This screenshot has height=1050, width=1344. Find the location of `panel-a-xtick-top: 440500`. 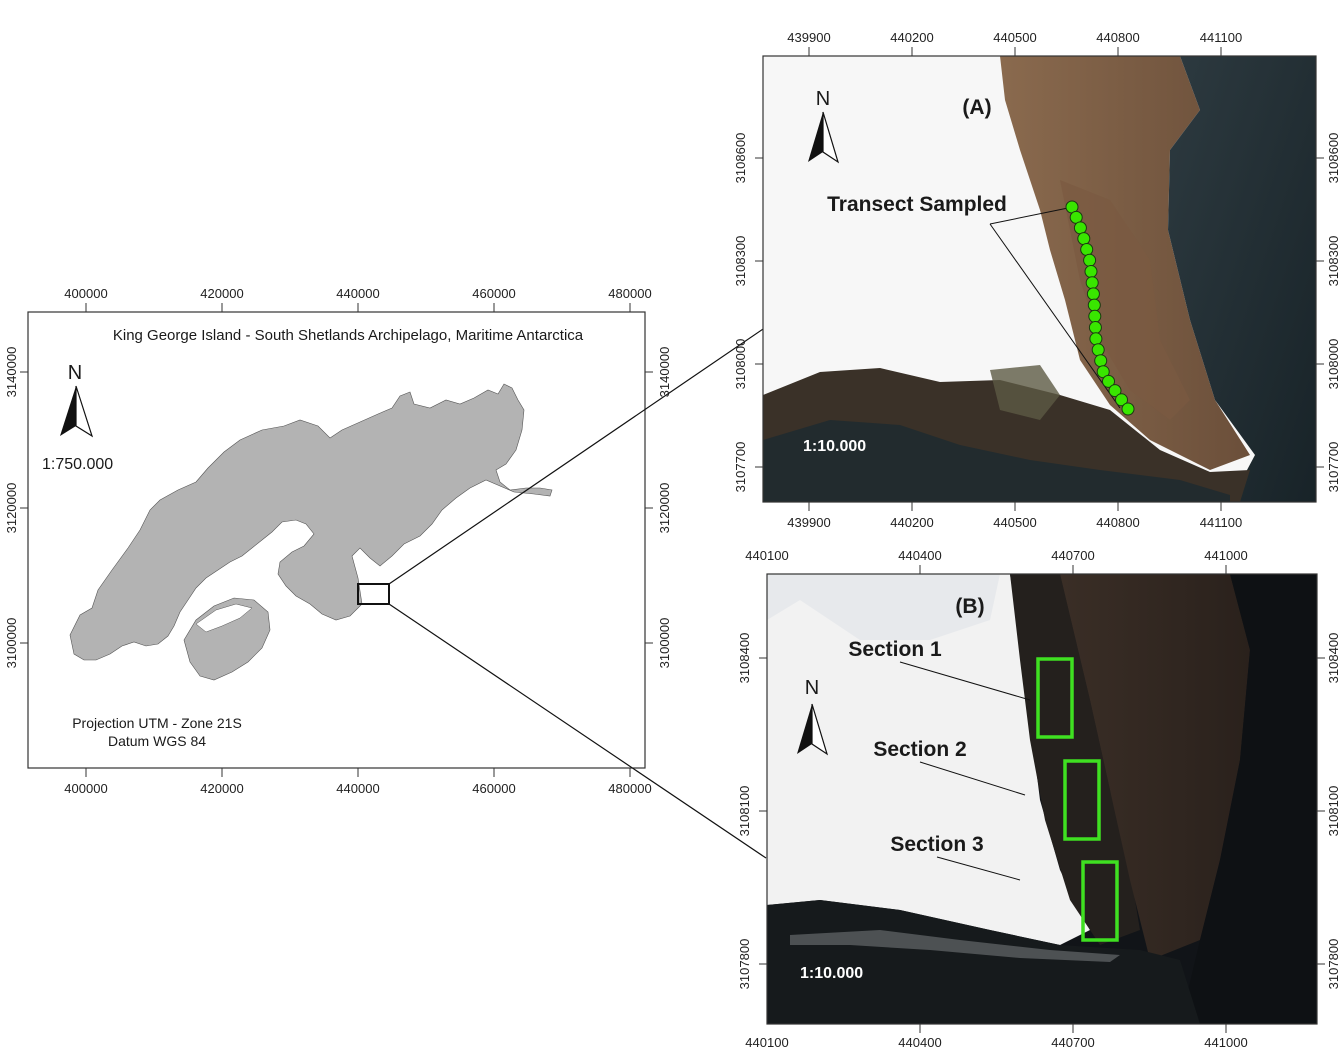

panel-a-xtick-top: 440500 is located at coordinates (1014, 37).